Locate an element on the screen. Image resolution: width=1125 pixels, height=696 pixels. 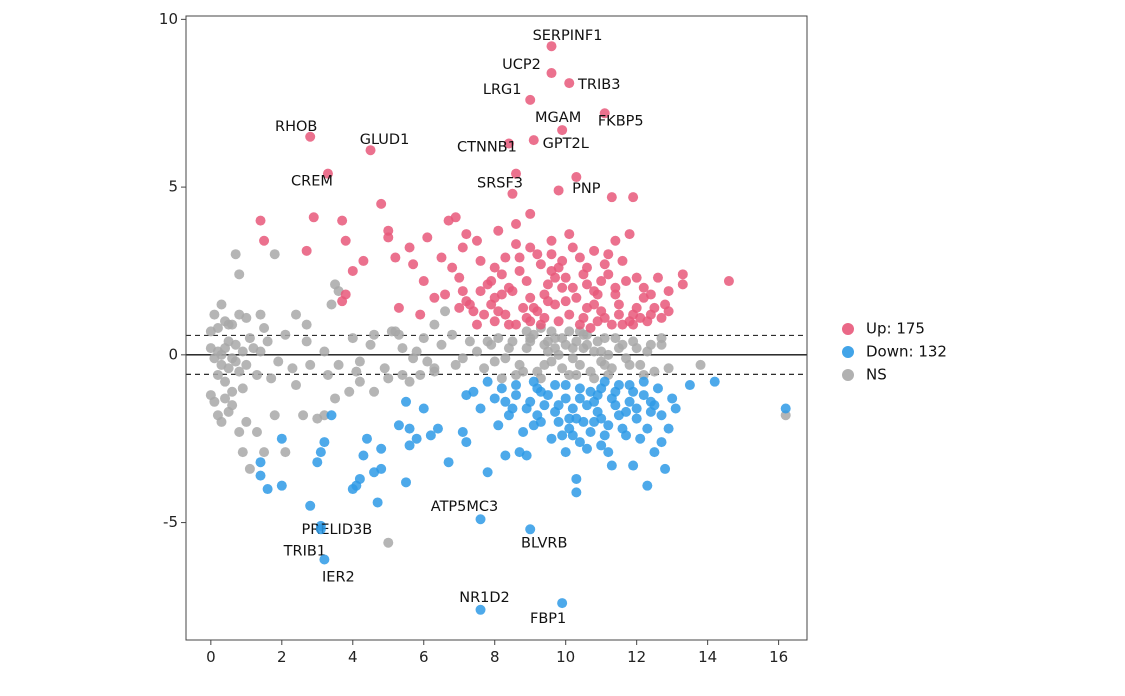
y-tick-label: 5 is located at coordinates (173, 187).